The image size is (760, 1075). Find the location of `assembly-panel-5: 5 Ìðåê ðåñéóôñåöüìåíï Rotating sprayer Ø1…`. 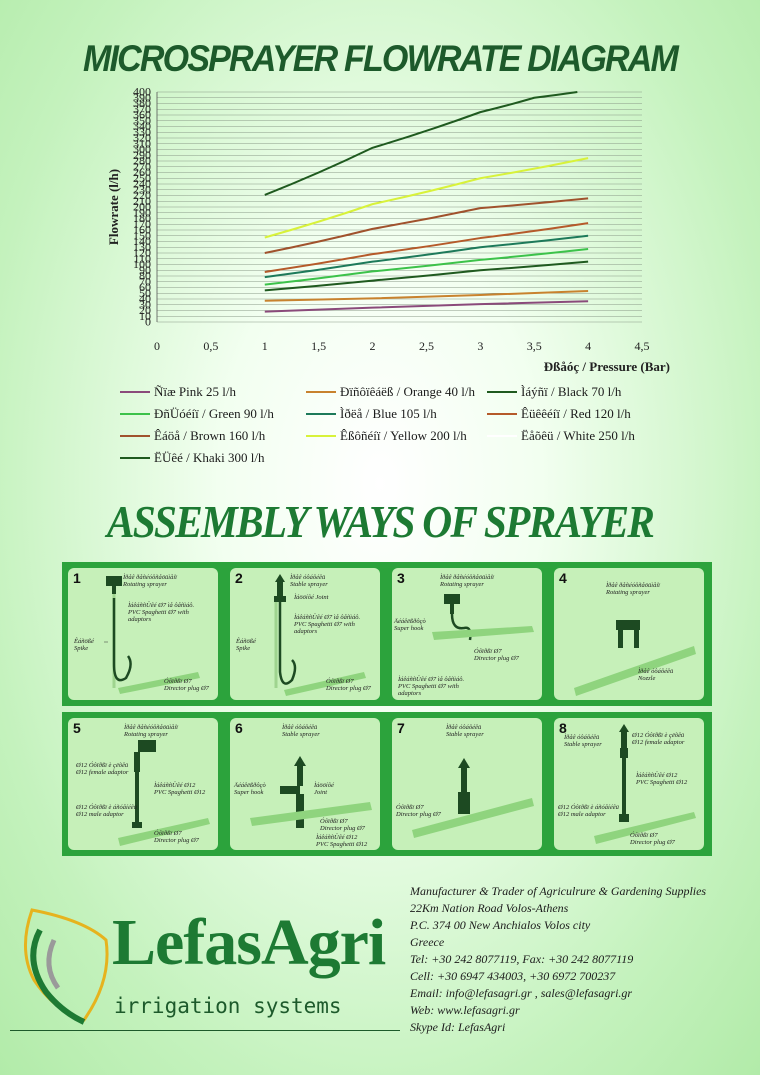

assembly-panel-5: 5 Ìðåê ðåñéóôñåöüìåíï Rotating sprayer Ø1… is located at coordinates (143, 784).